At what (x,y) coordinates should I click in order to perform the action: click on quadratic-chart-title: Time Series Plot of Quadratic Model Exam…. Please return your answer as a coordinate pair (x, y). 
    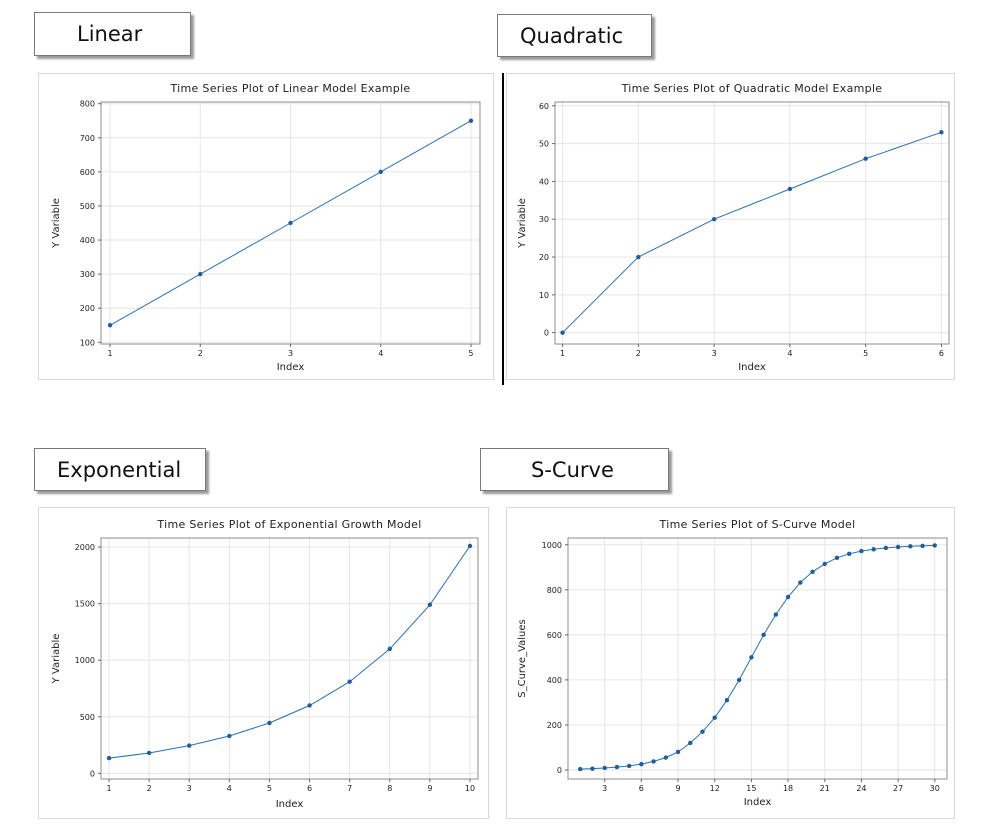
    Looking at the image, I should click on (752, 88).